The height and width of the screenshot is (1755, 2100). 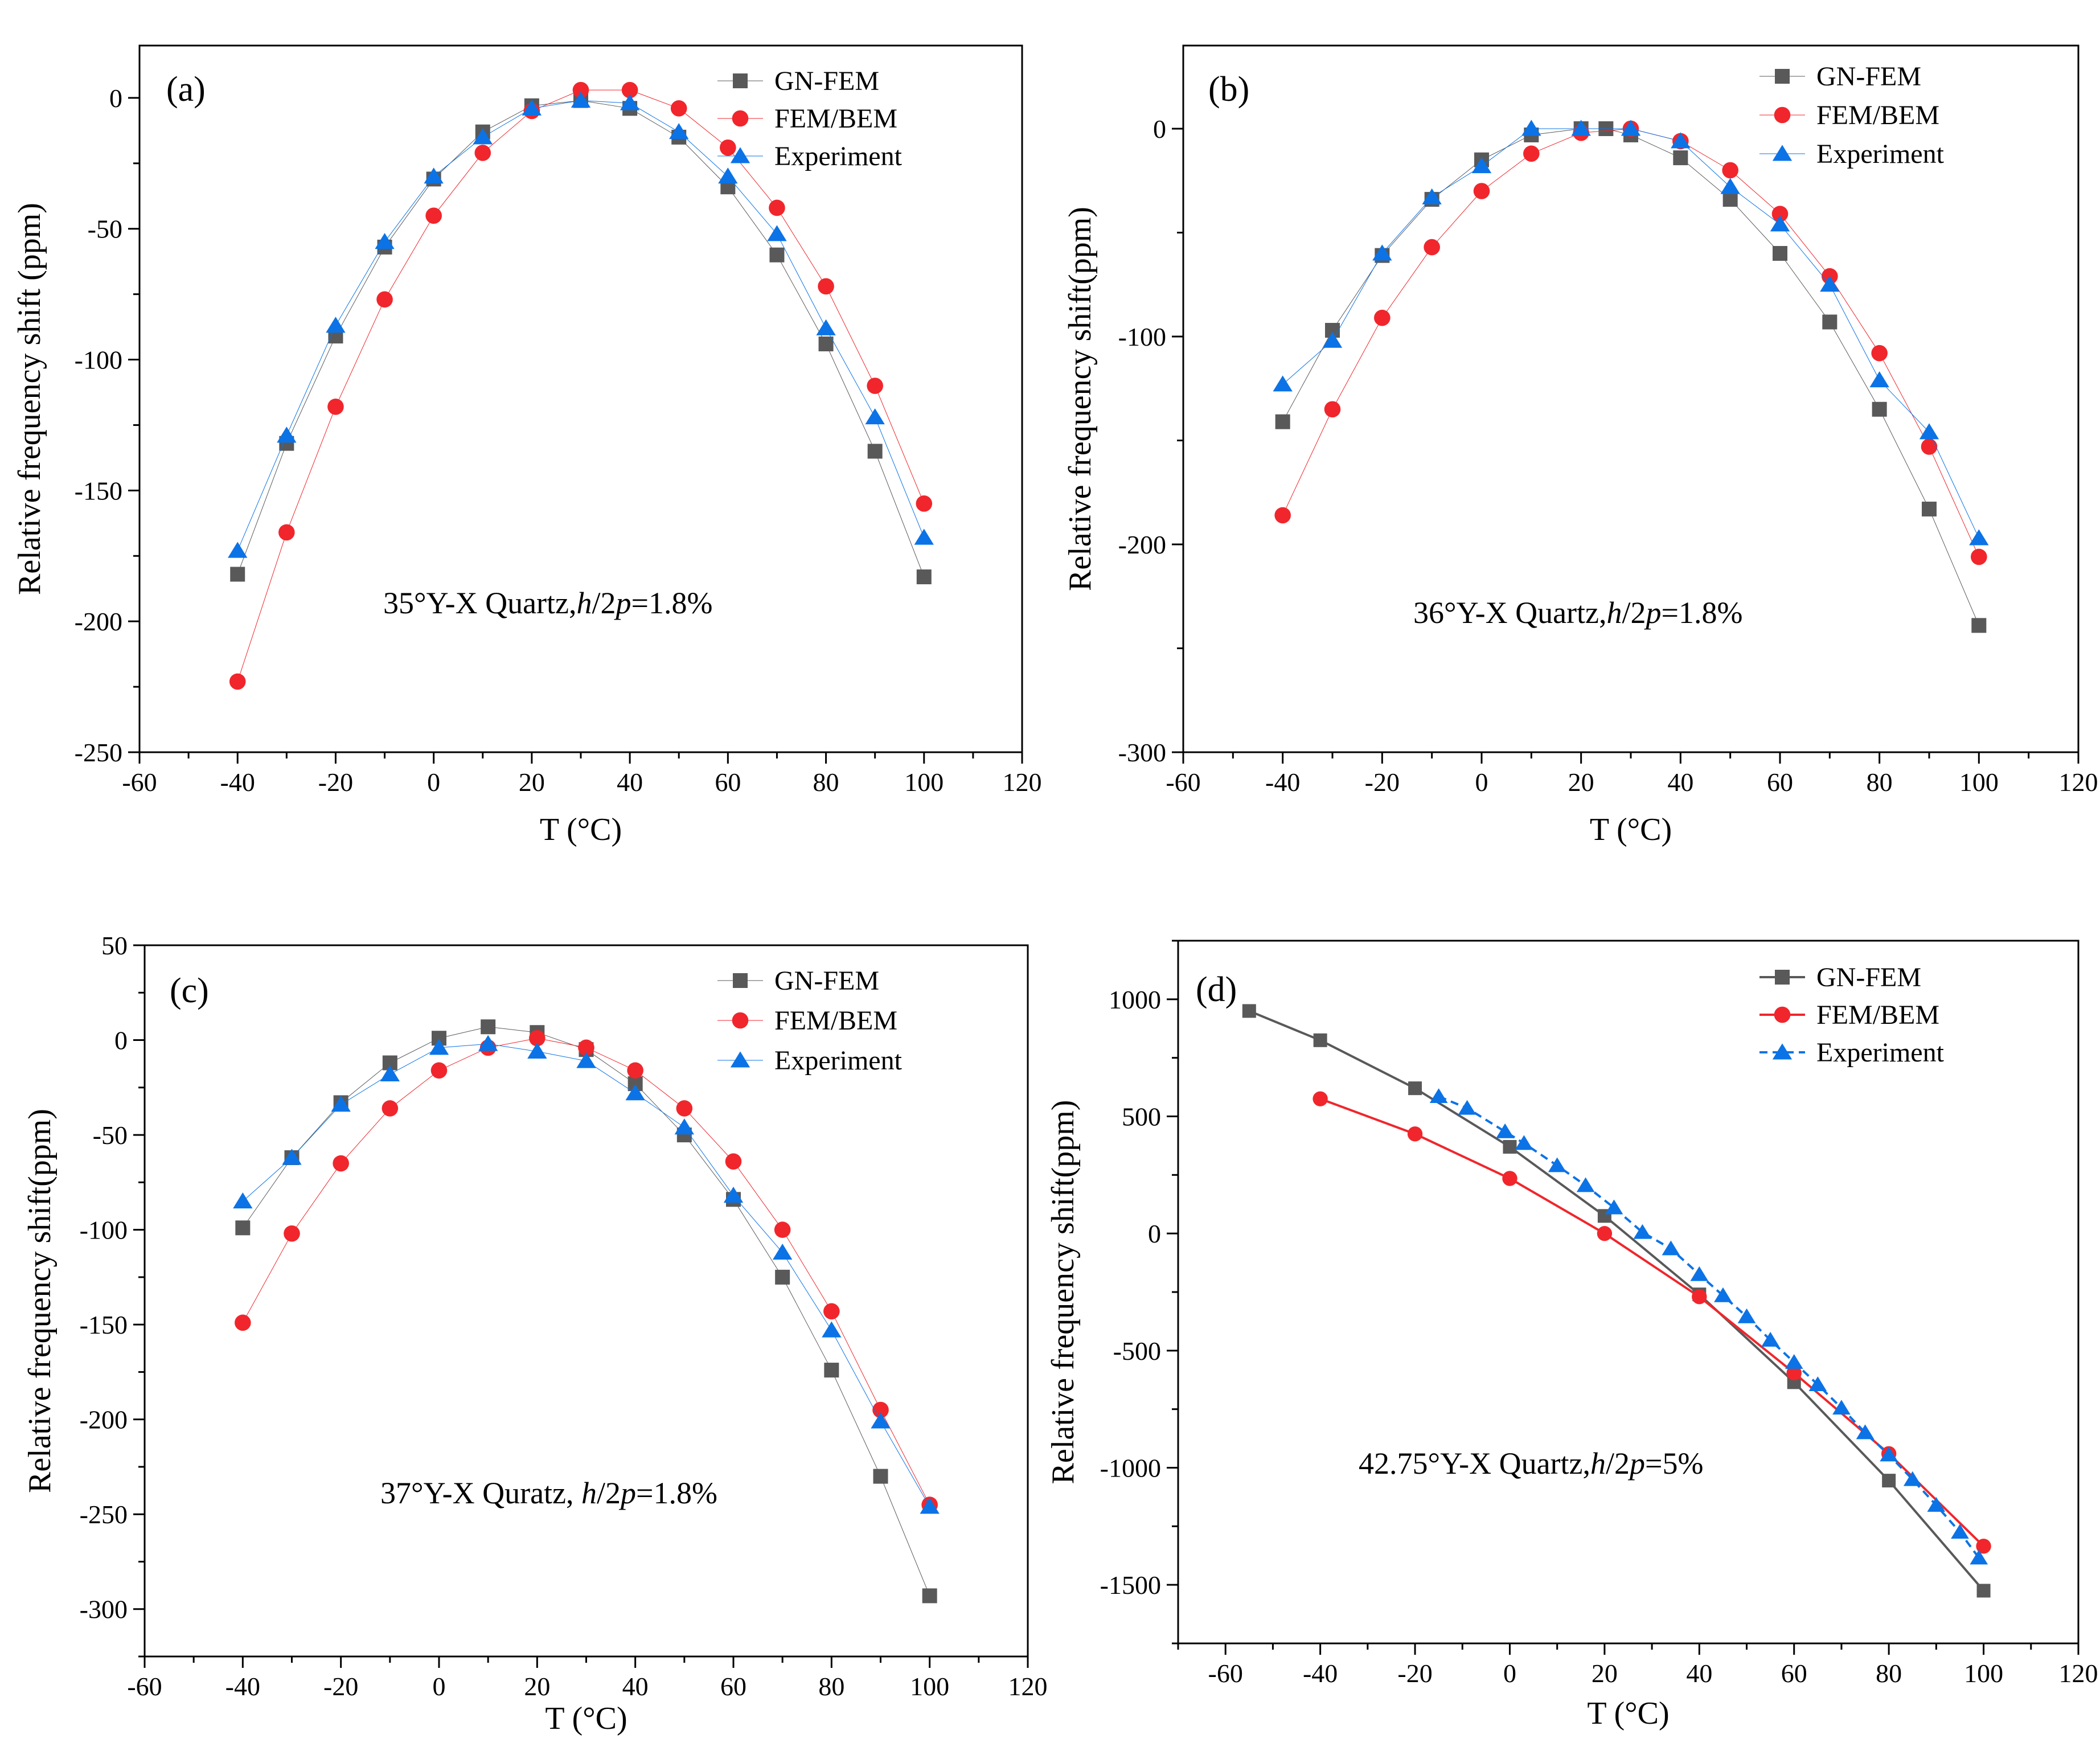 What do you see at coordinates (1577, 613) in the screenshot?
I see `plot-annotation: 36°Y-X Quartz,h/2p=1.8%` at bounding box center [1577, 613].